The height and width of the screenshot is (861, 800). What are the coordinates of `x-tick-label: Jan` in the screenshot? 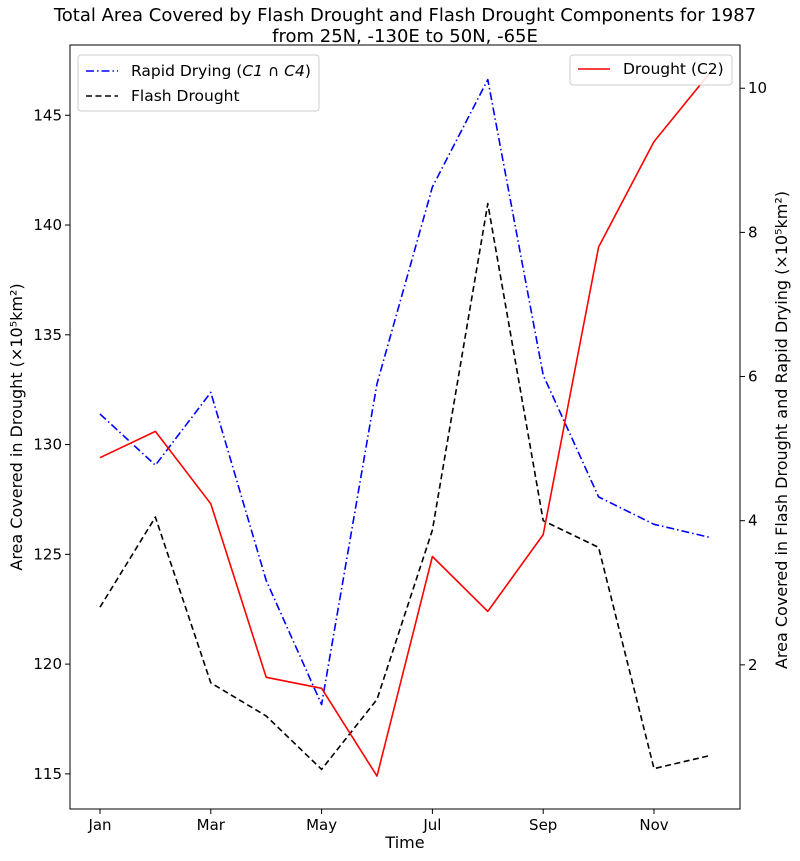 It's located at (99, 825).